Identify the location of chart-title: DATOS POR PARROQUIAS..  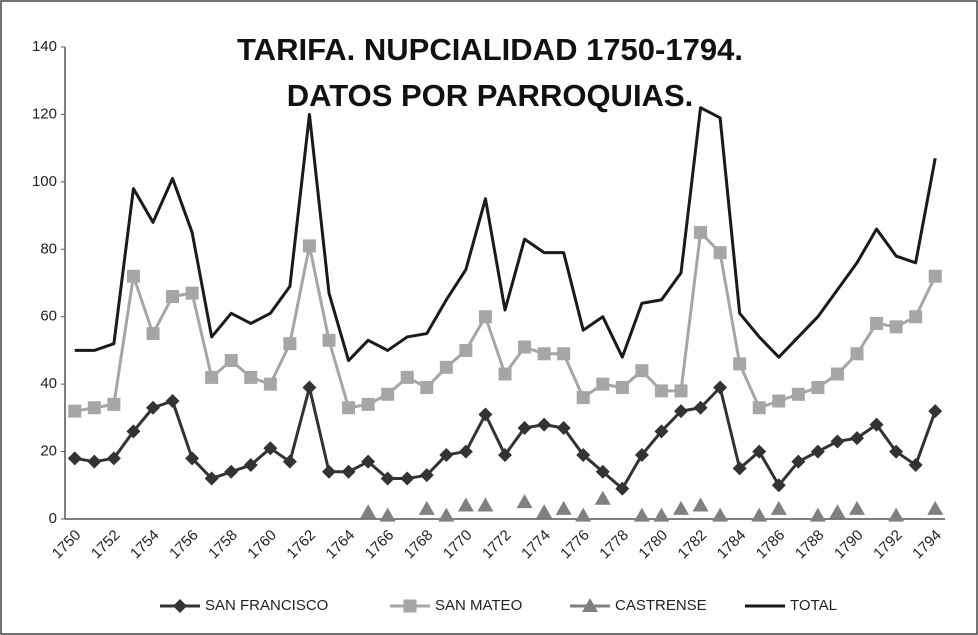
(490, 95).